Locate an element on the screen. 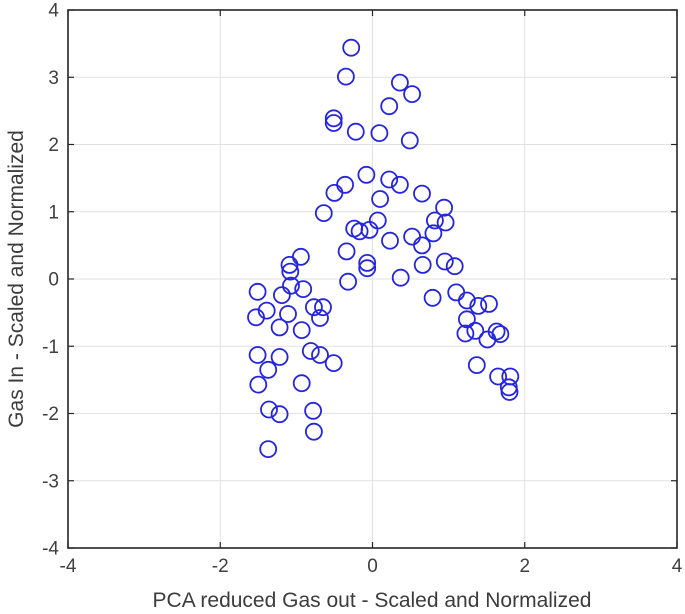  y-tick-label: 3 is located at coordinates (53, 78).